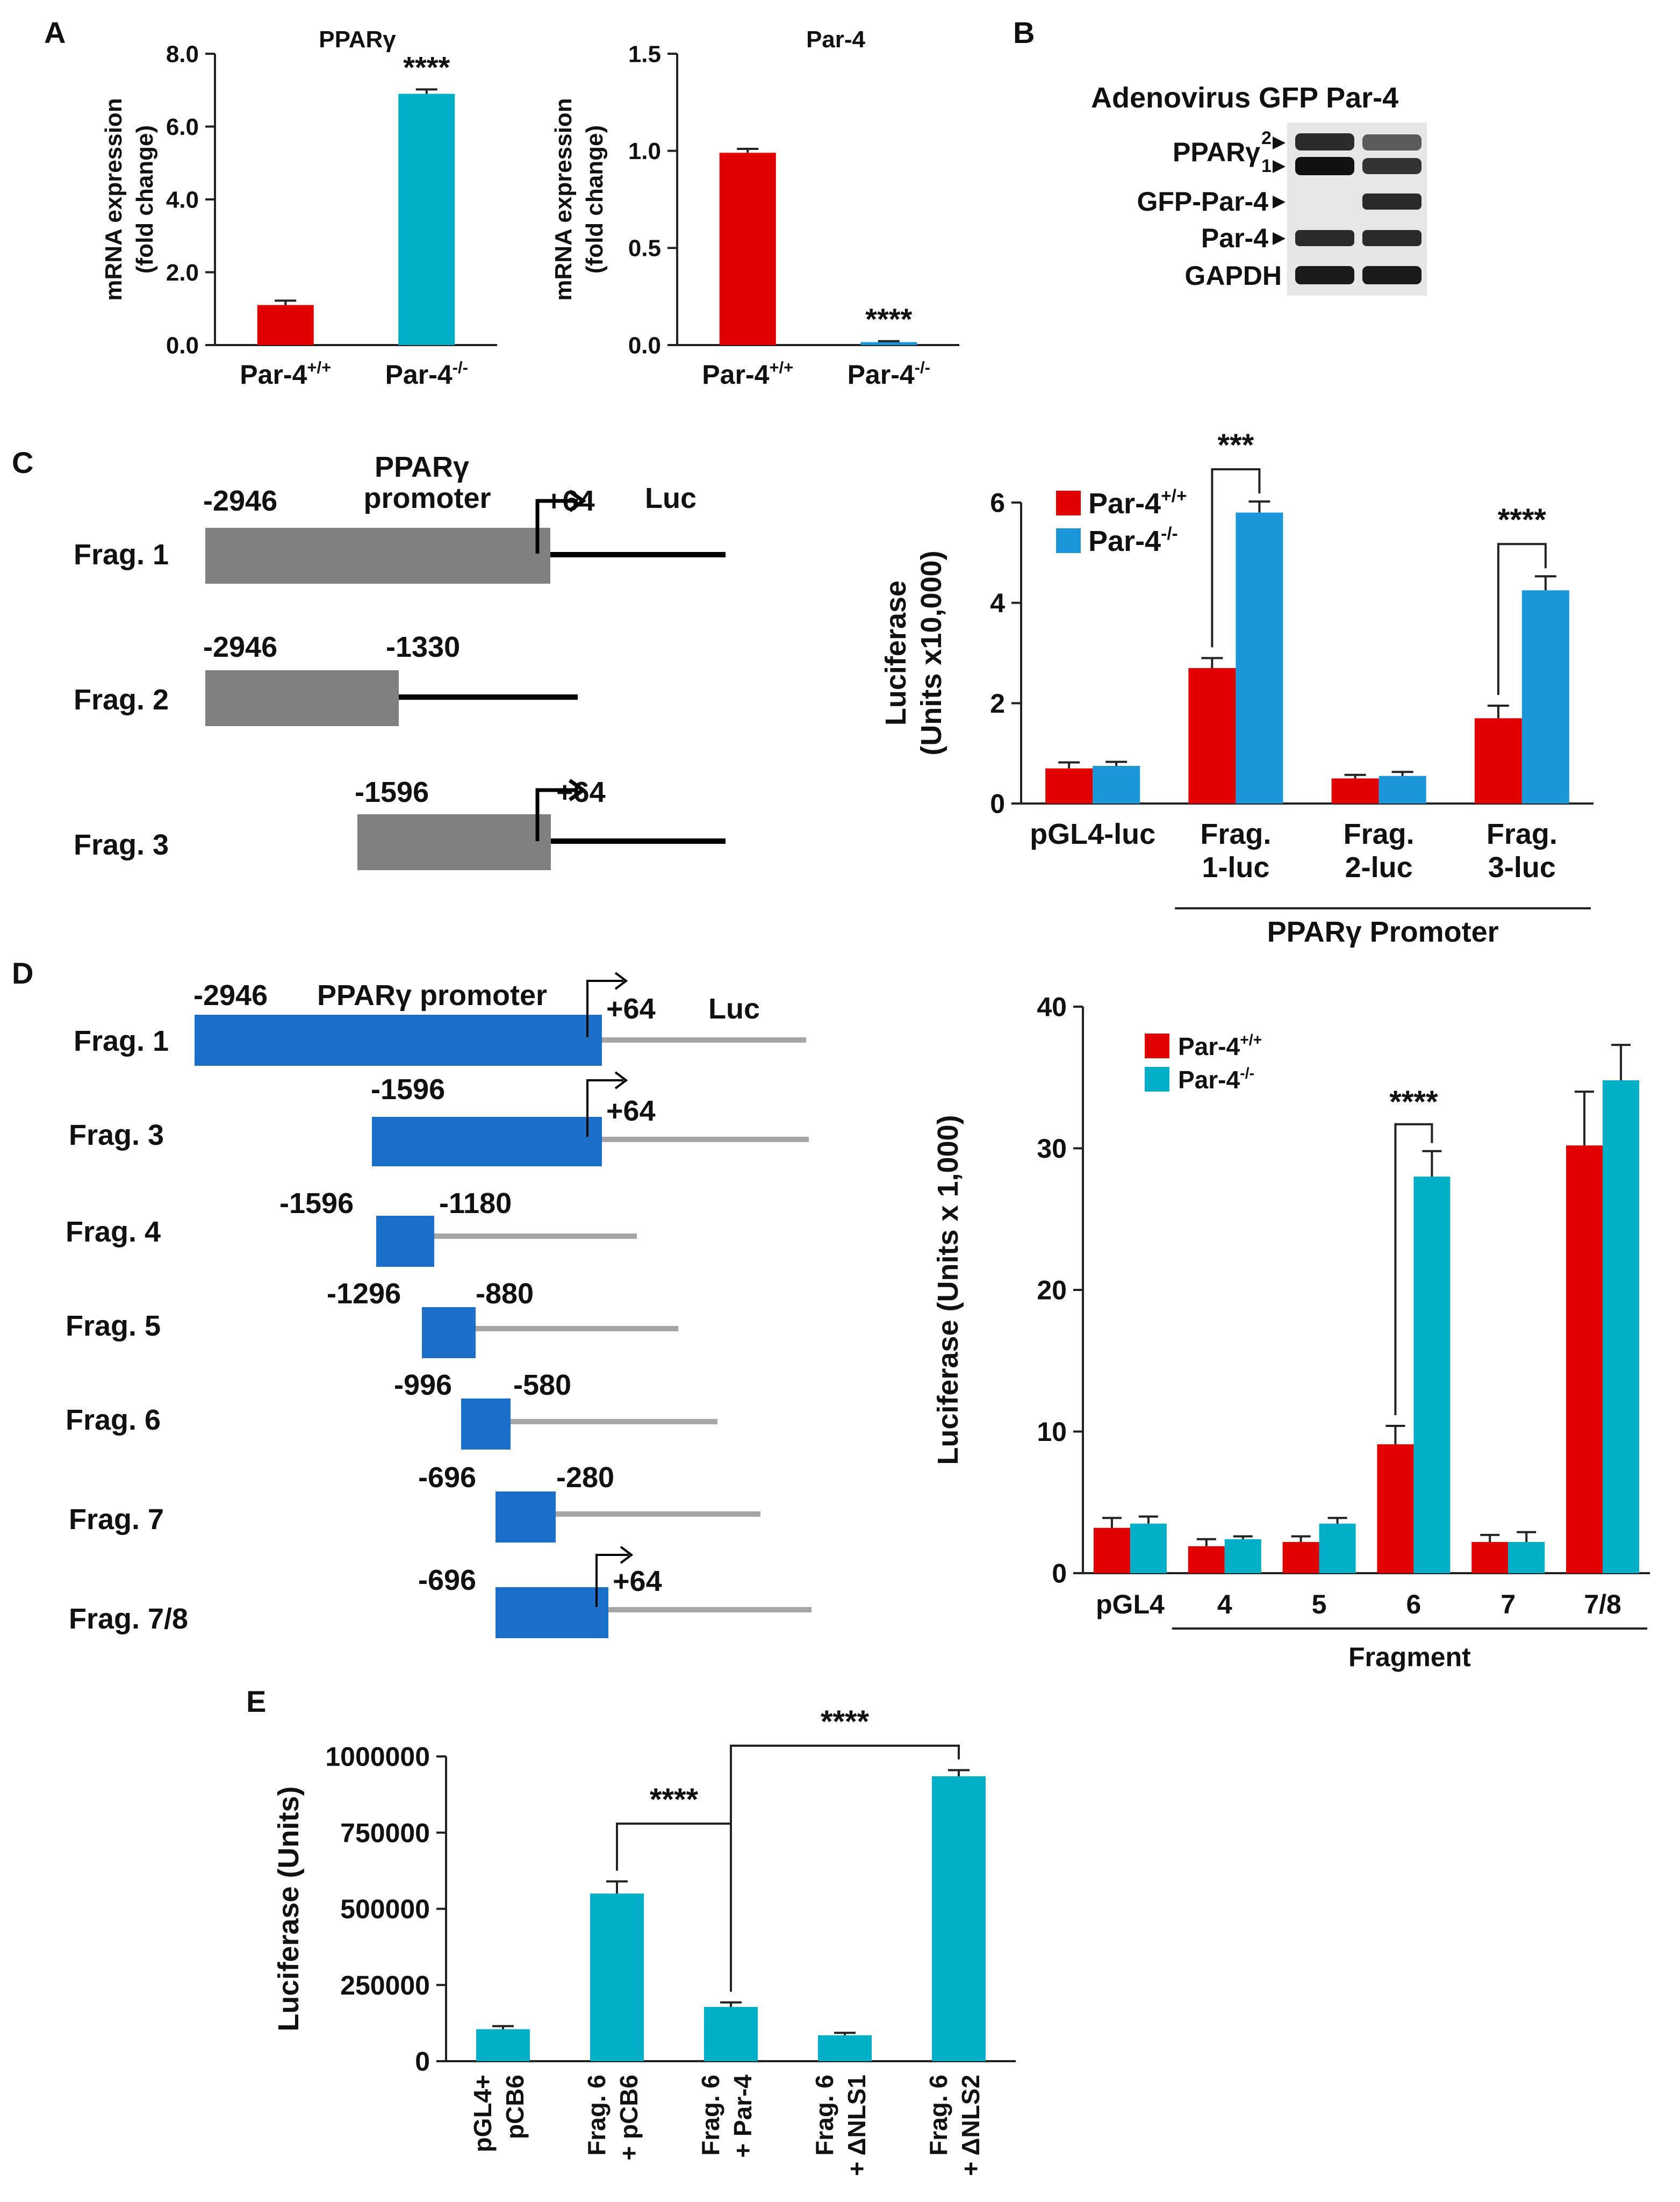 The image size is (1680, 2202). I want to click on blot-label-gfp-par4: GFP-Par-4, so click(1202, 202).